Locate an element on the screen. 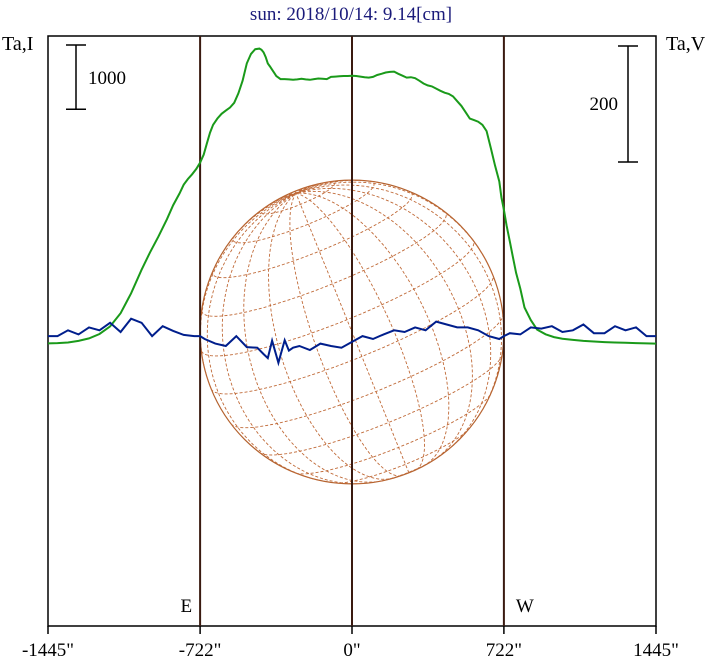 The image size is (708, 662). x-tick-label: -1445" is located at coordinates (48, 650).